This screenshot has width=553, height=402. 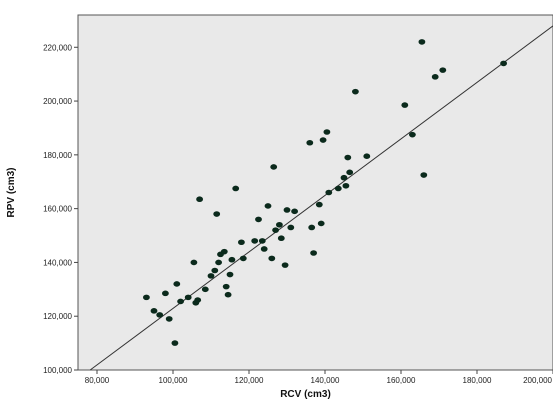 What do you see at coordinates (97, 380) in the screenshot?
I see `x-tick-label: 80,000` at bounding box center [97, 380].